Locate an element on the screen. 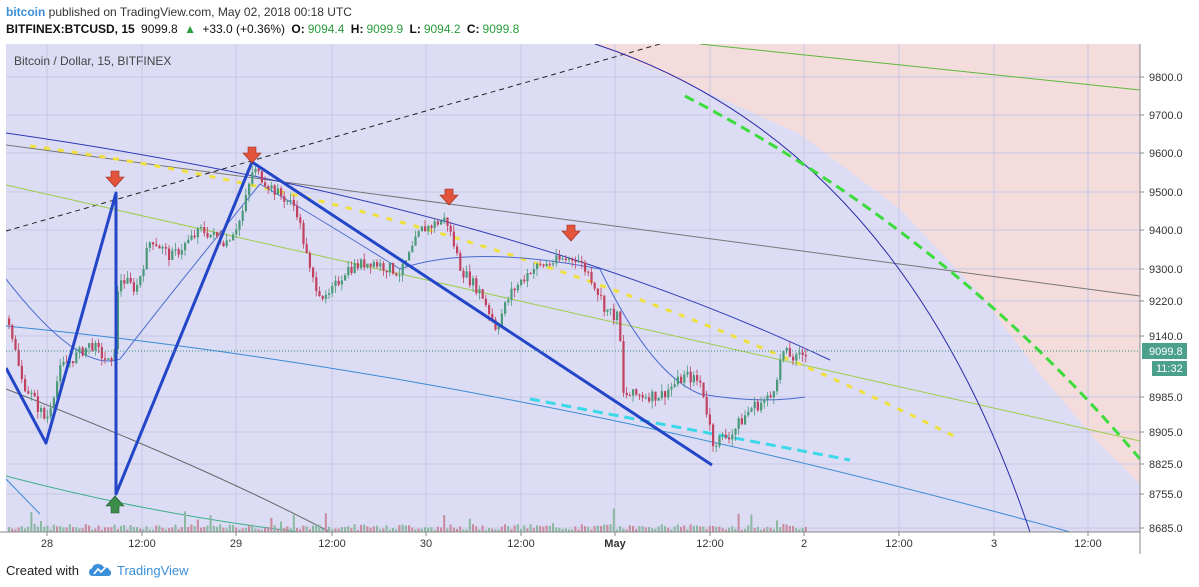 The height and width of the screenshot is (587, 1199). time-tick-label: May is located at coordinates (615, 544).